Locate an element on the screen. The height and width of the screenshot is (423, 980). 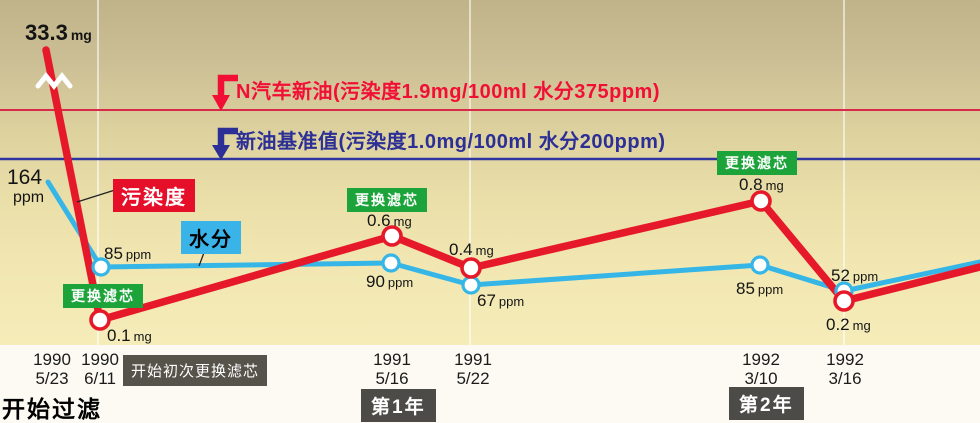
contamination-start-unit: mg is located at coordinates (81, 35).